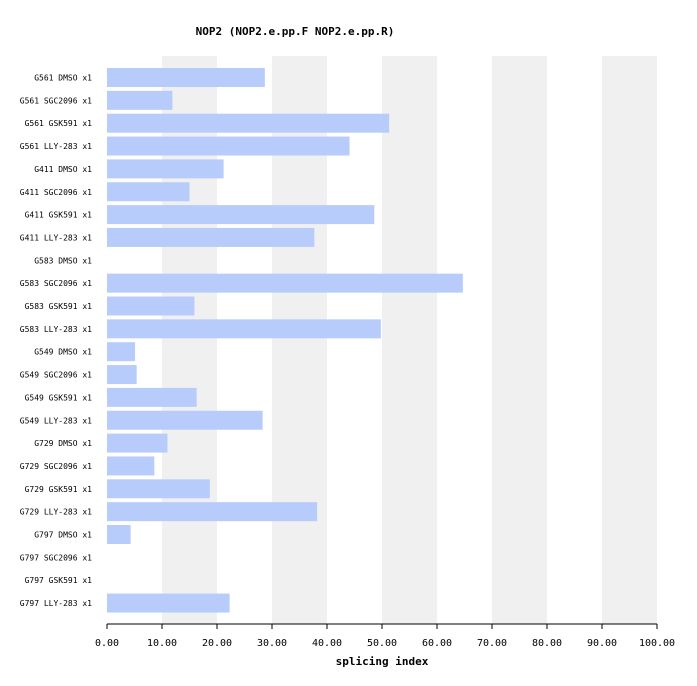 The height and width of the screenshot is (686, 697). I want to click on category-label: G411 GSK591 x1, so click(59, 215).